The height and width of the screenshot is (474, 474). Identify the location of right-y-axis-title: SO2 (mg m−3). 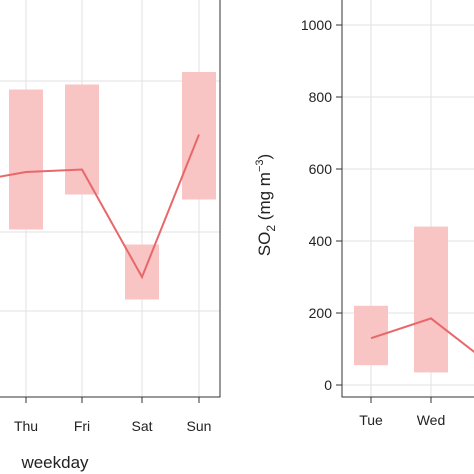
(266, 205).